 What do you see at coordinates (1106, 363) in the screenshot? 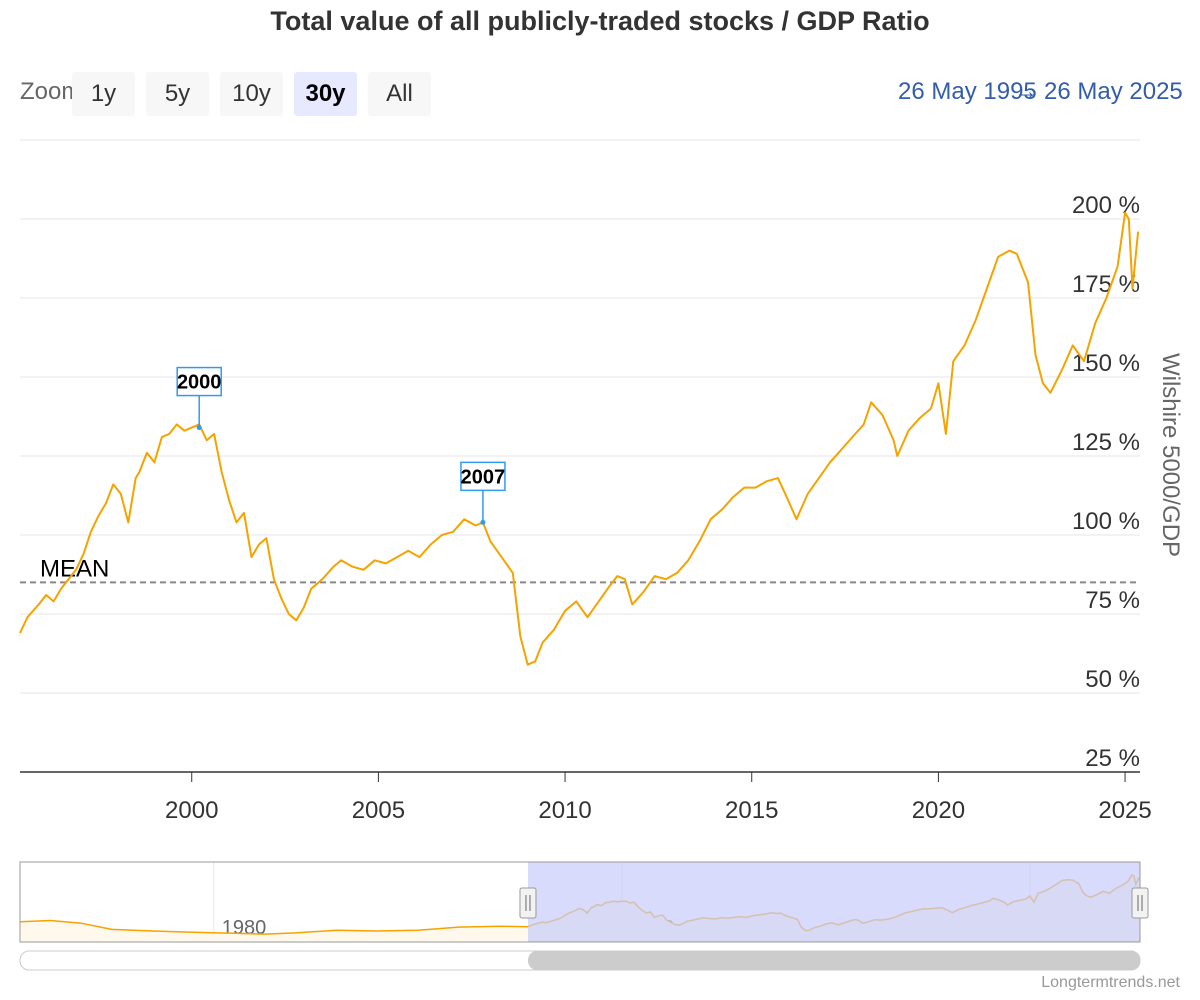
I see `y-tick-label: 150 %` at bounding box center [1106, 363].